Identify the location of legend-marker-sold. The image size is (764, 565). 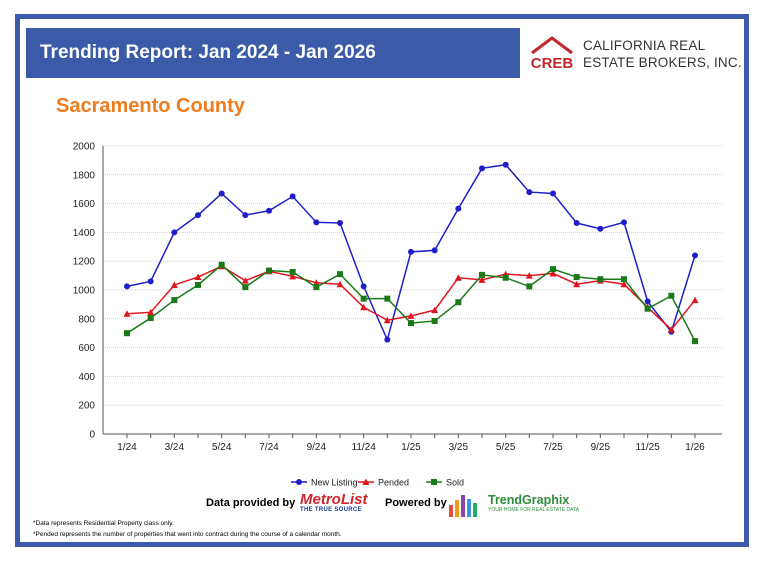
(434, 482).